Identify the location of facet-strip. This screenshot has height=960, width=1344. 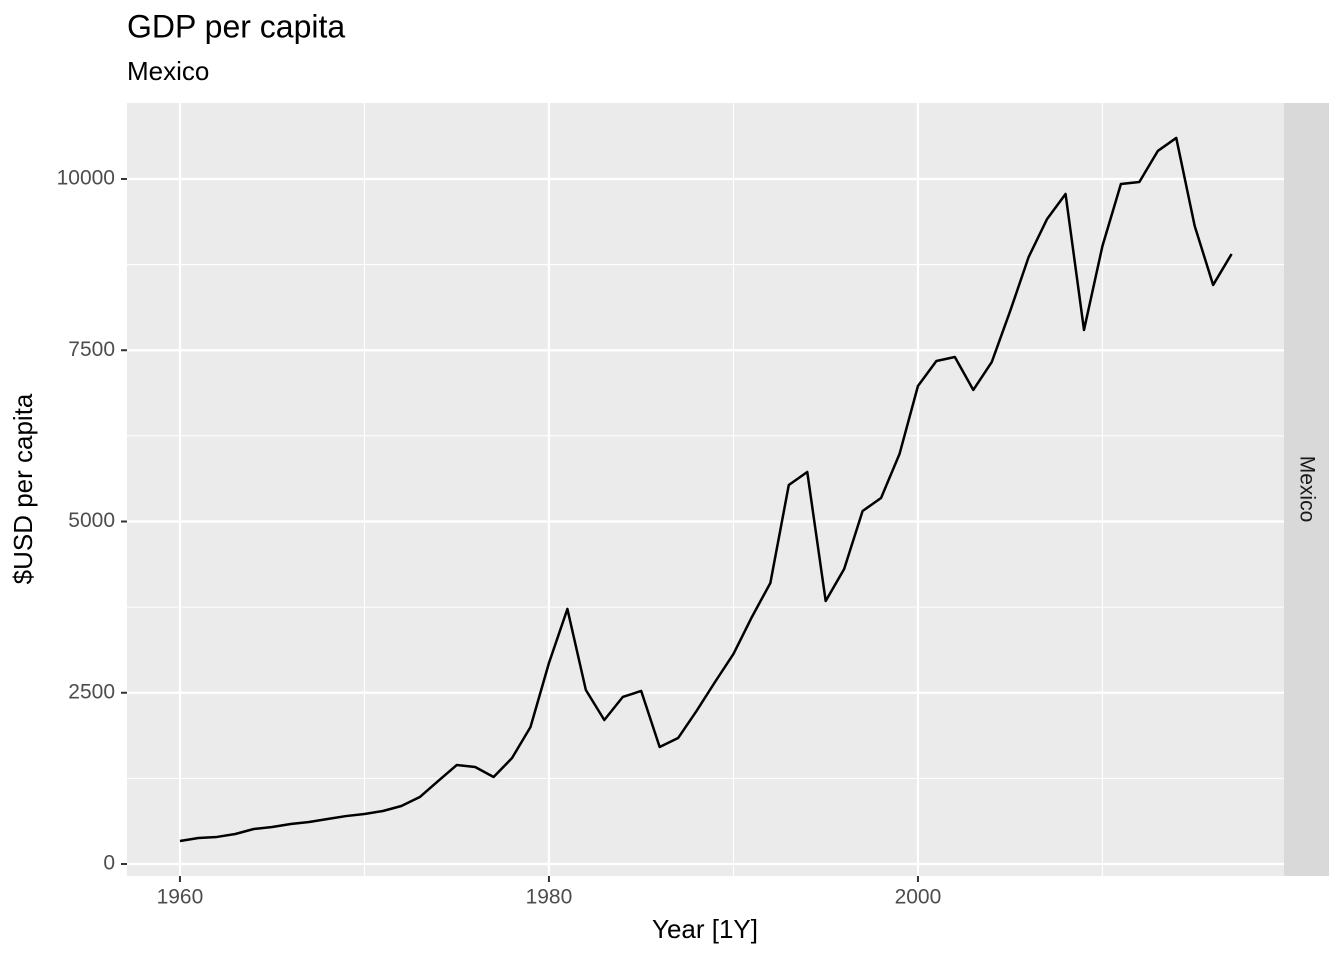
(1306, 489).